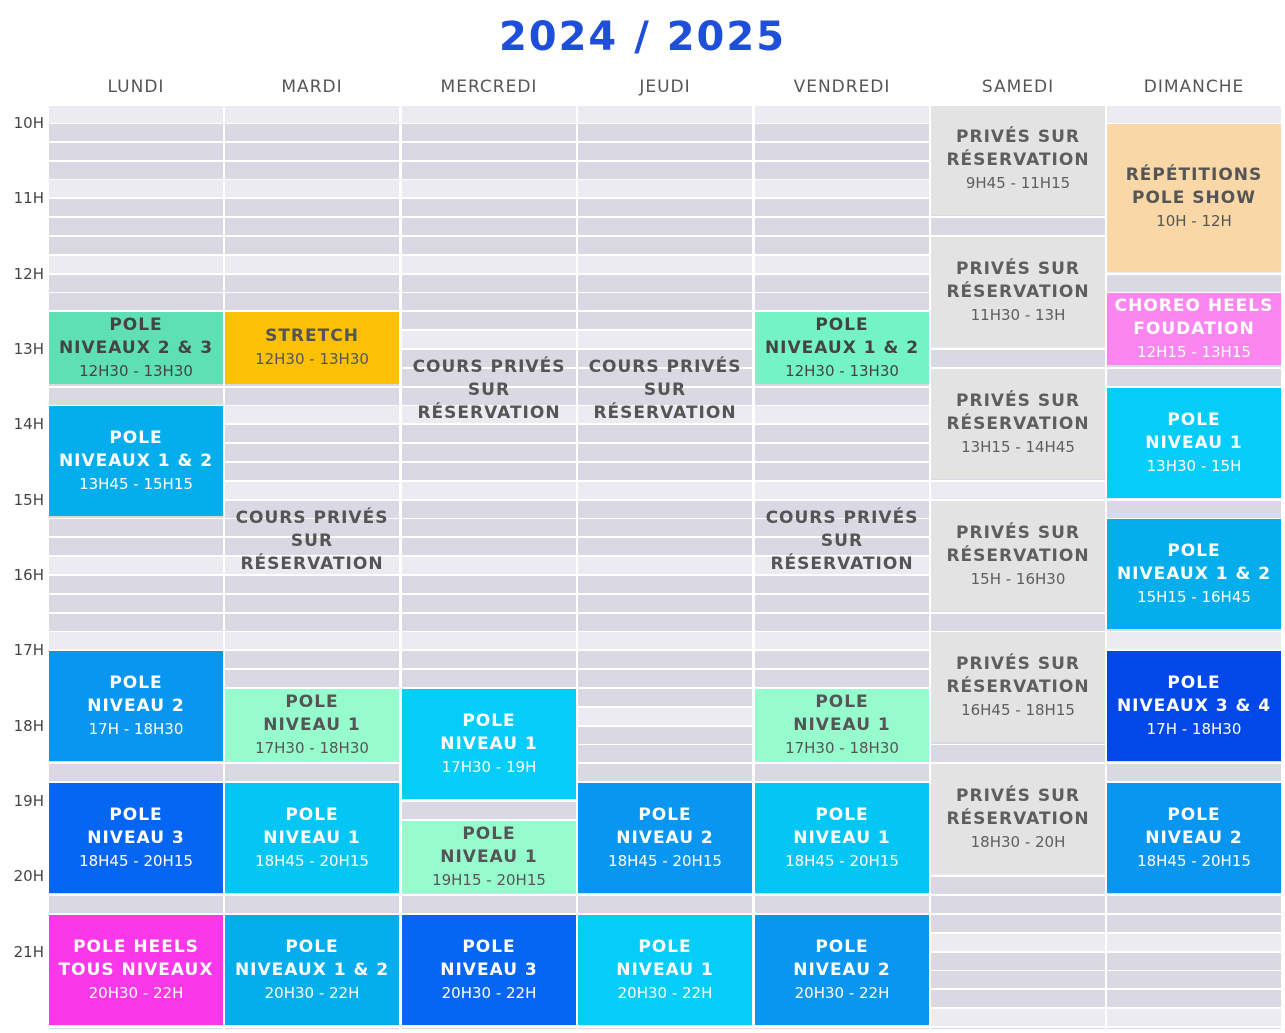 Image resolution: width=1285 pixels, height=1033 pixels. I want to click on class-block: PRIVÉS SUR RÉSERVATION 11H30 - 13H, so click(1018, 292).